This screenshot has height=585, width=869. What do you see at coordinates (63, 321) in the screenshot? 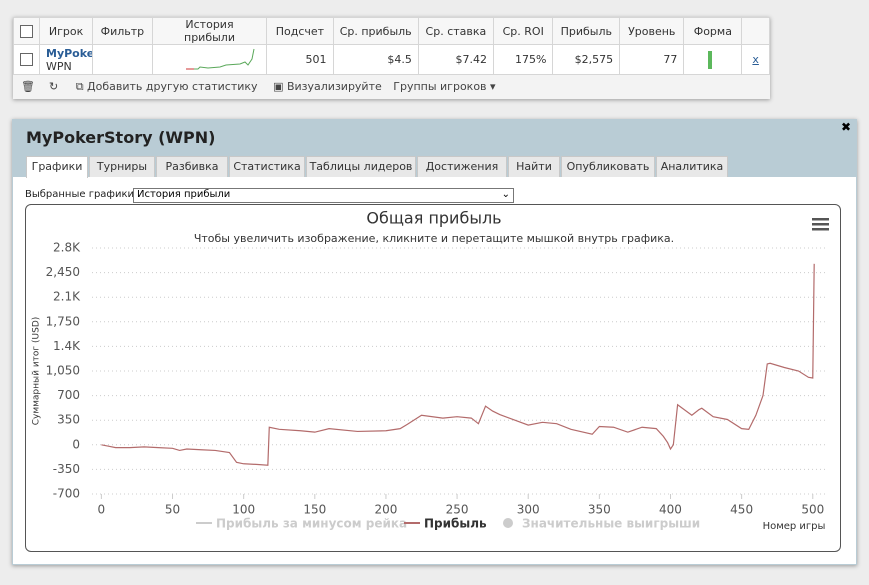
I see `y-tick-label: 1,750` at bounding box center [63, 321].